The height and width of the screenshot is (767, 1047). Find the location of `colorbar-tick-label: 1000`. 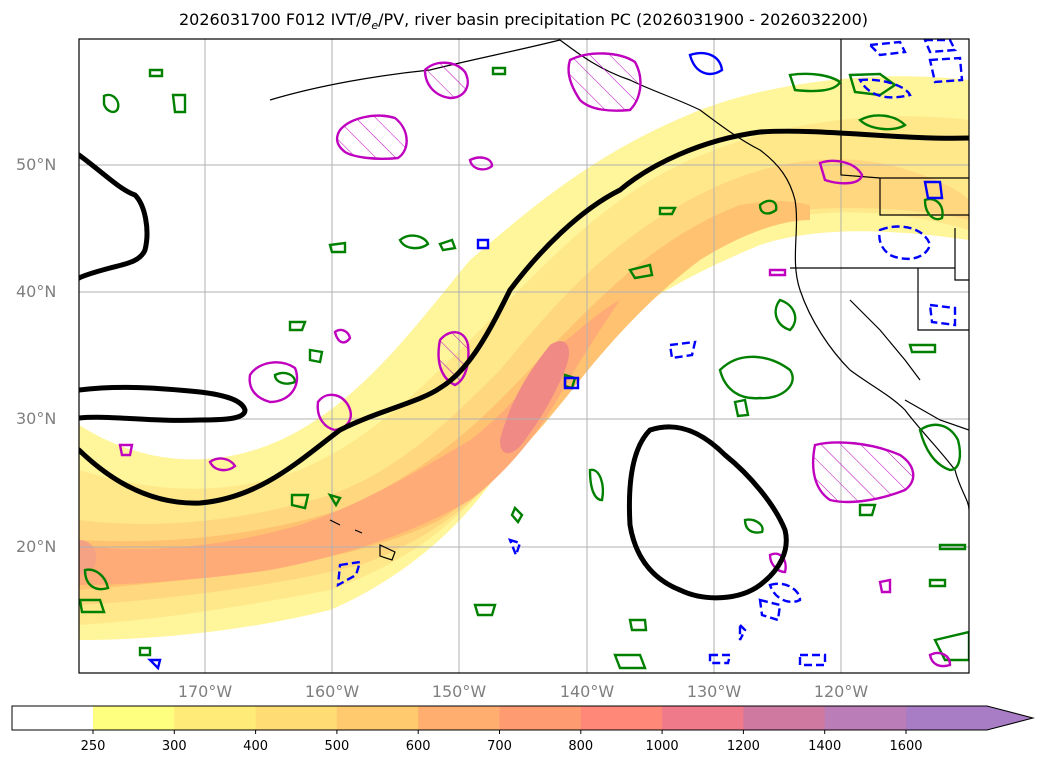

colorbar-tick-label: 1000 is located at coordinates (662, 746).